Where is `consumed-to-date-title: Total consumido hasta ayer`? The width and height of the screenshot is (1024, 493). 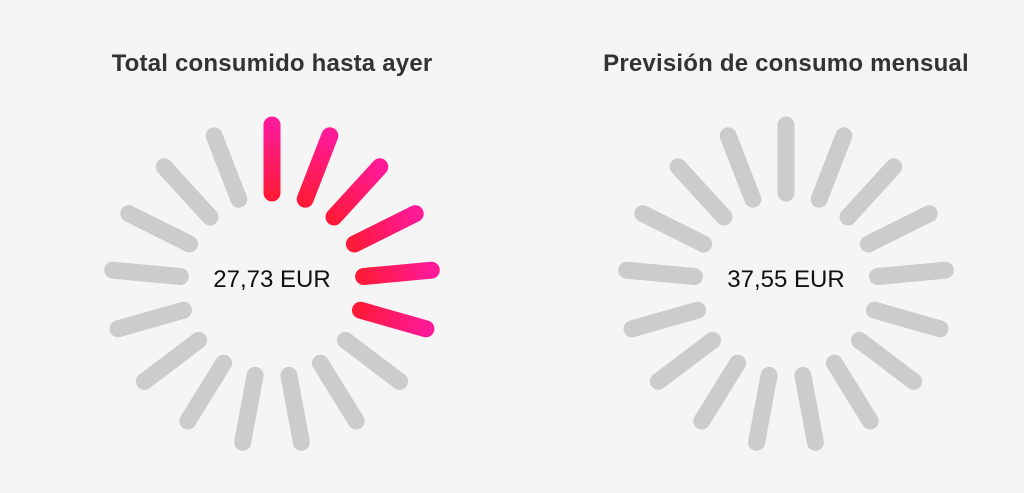 consumed-to-date-title: Total consumido hasta ayer is located at coordinates (272, 63).